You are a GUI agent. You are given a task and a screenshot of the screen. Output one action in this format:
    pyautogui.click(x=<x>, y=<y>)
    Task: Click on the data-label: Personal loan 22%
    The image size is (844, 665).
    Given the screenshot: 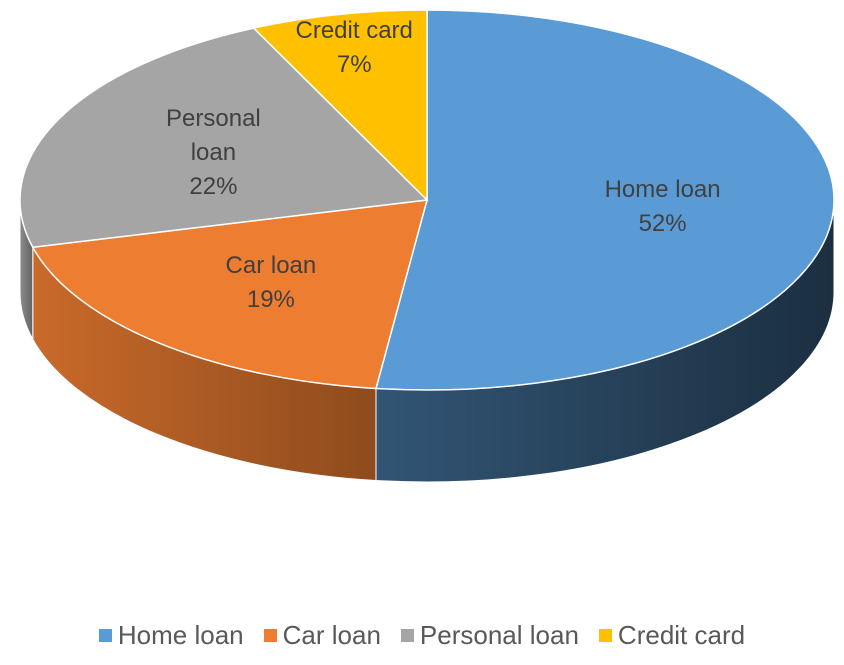 What is the action you would take?
    pyautogui.click(x=213, y=153)
    